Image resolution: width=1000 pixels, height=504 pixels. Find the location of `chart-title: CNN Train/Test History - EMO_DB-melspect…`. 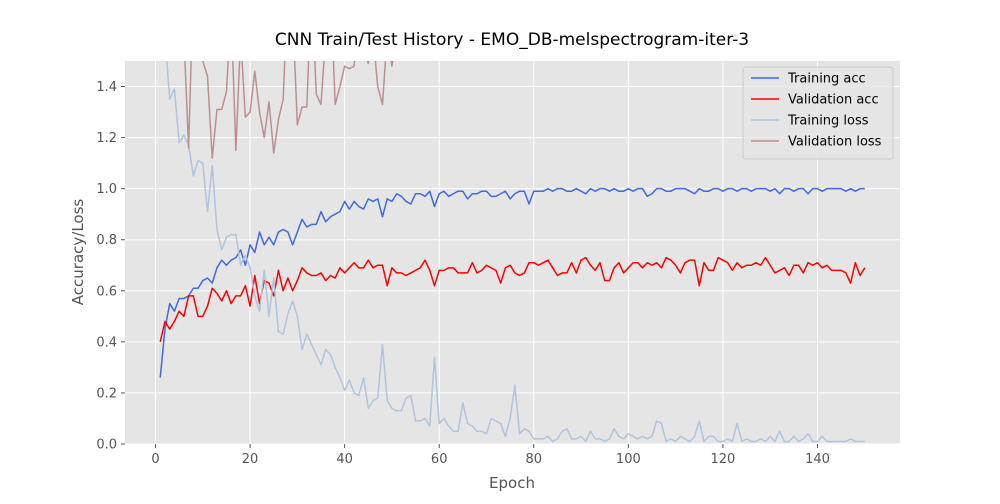

chart-title: CNN Train/Test History - EMO_DB-melspect… is located at coordinates (512, 40).